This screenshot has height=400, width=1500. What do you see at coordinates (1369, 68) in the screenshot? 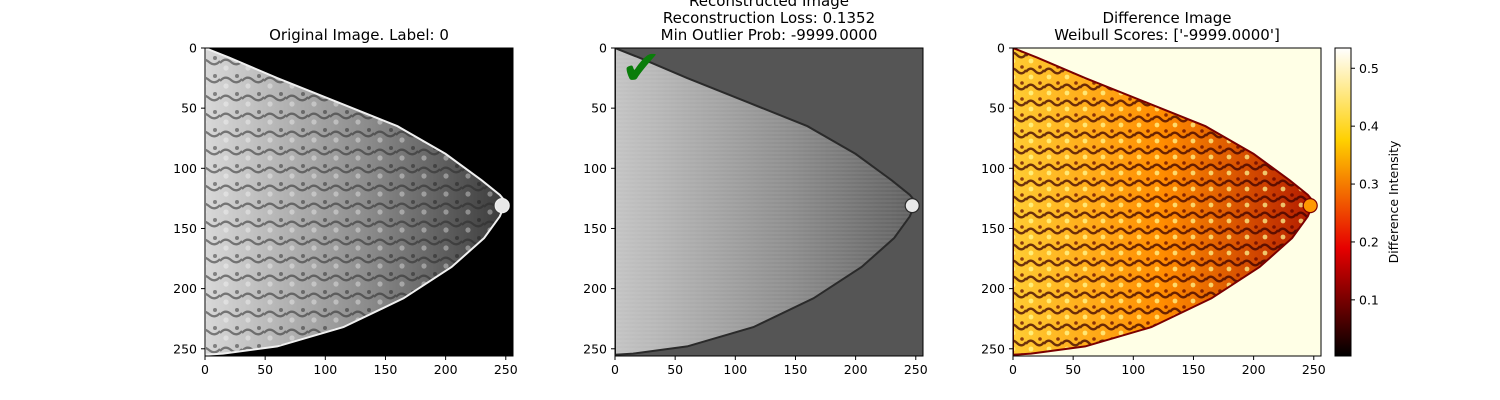
I see `colorbar-tick-label: 0.5` at bounding box center [1369, 68].